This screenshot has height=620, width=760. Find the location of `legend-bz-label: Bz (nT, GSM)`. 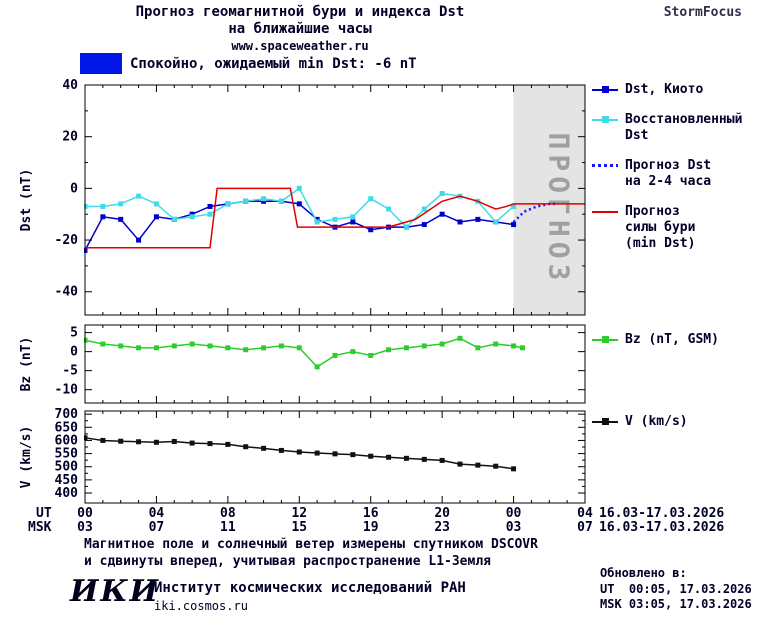

legend-bz-label: Bz (nT, GSM) is located at coordinates (672, 339).